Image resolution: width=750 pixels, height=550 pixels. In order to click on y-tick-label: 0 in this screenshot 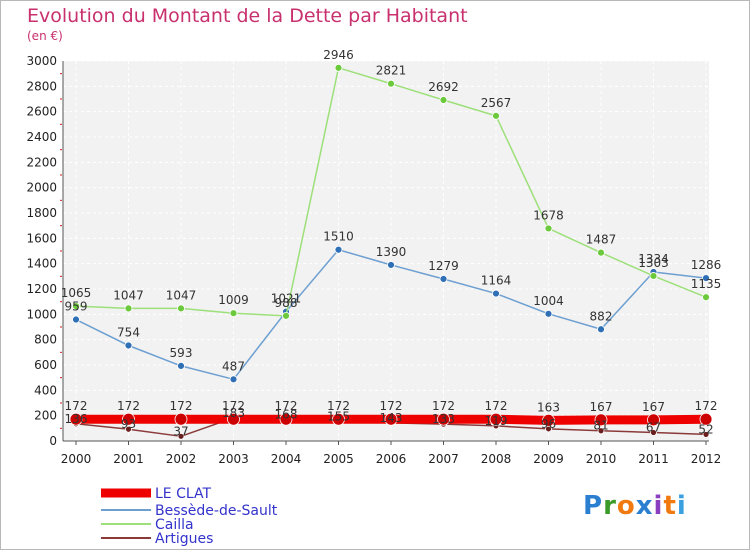, I will do `click(53, 441)`.